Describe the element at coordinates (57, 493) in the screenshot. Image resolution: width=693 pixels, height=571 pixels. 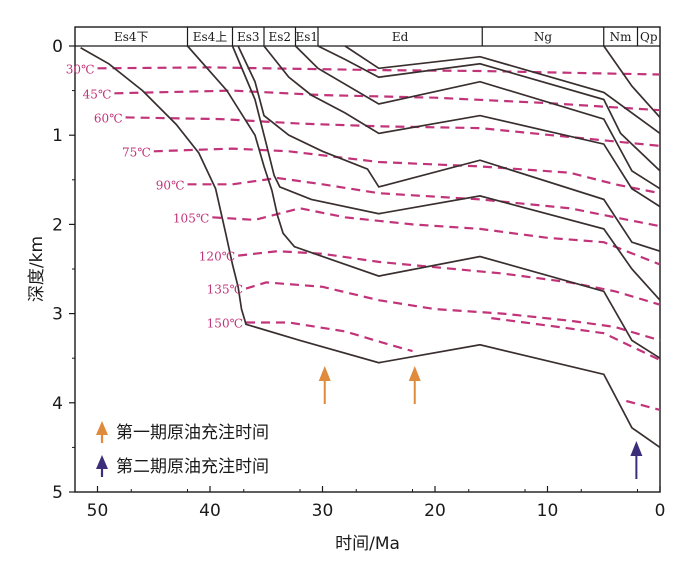
I see `y-tick-label: 5` at that location.